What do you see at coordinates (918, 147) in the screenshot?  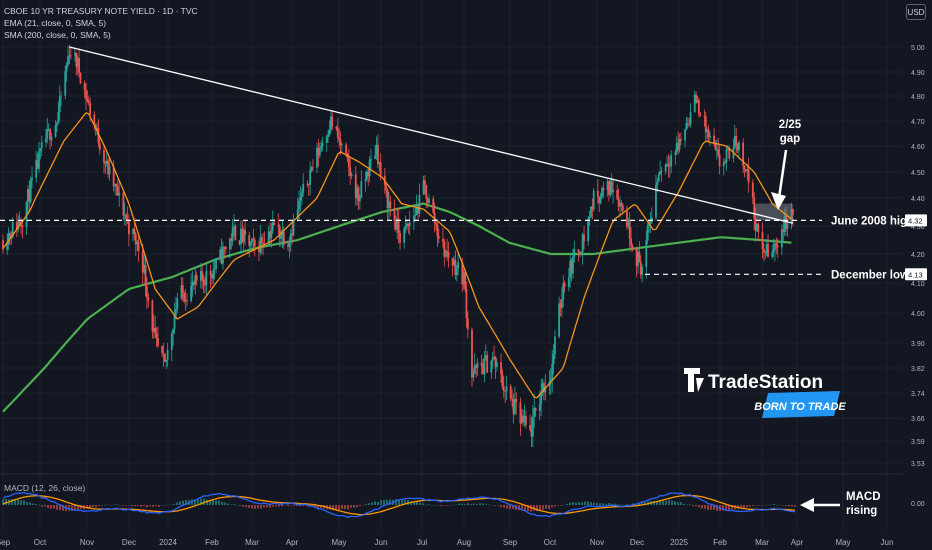 I see `price-tick: 4.60` at bounding box center [918, 147].